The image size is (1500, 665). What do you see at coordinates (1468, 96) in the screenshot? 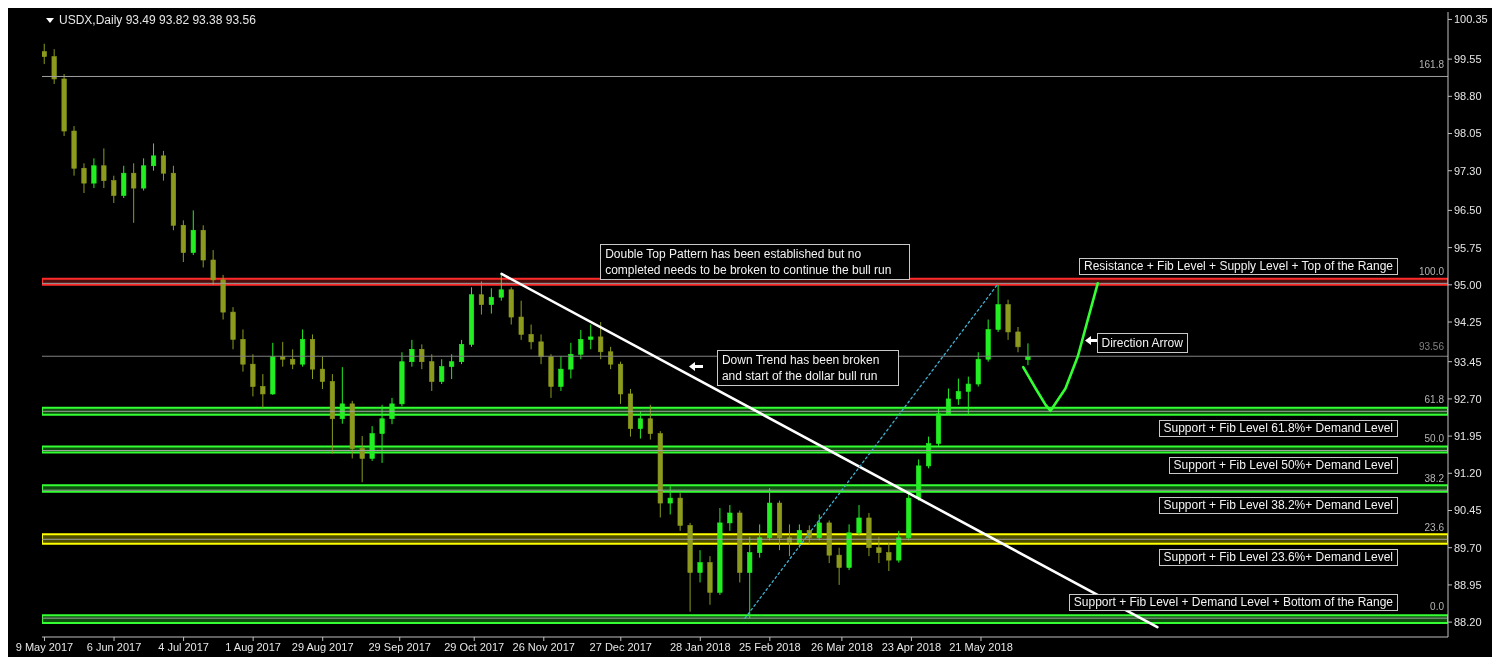
I see `y-tick-label: 98.80` at bounding box center [1468, 96].